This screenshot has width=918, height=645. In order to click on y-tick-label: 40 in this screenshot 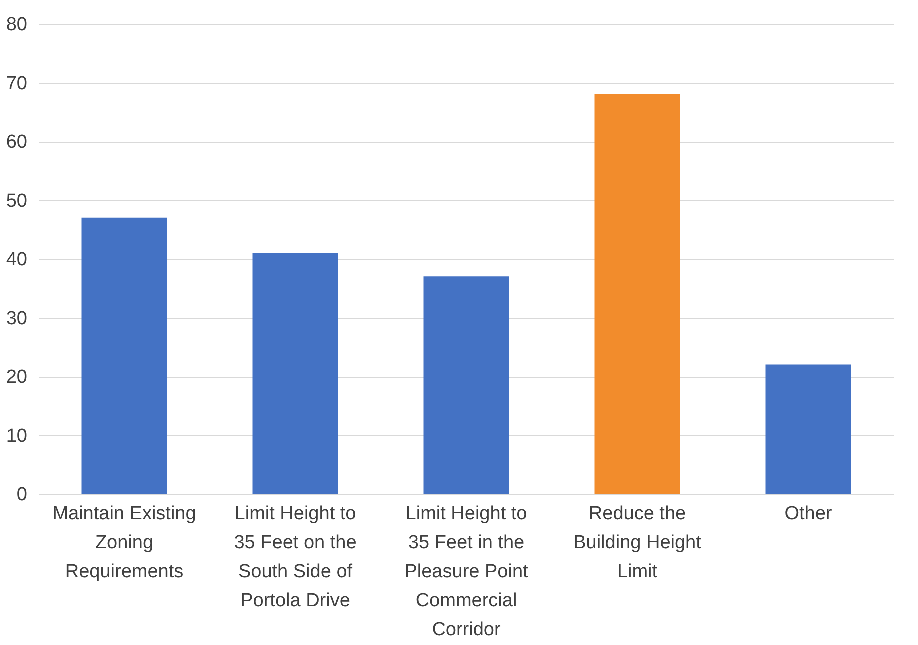, I will do `click(17, 260)`.